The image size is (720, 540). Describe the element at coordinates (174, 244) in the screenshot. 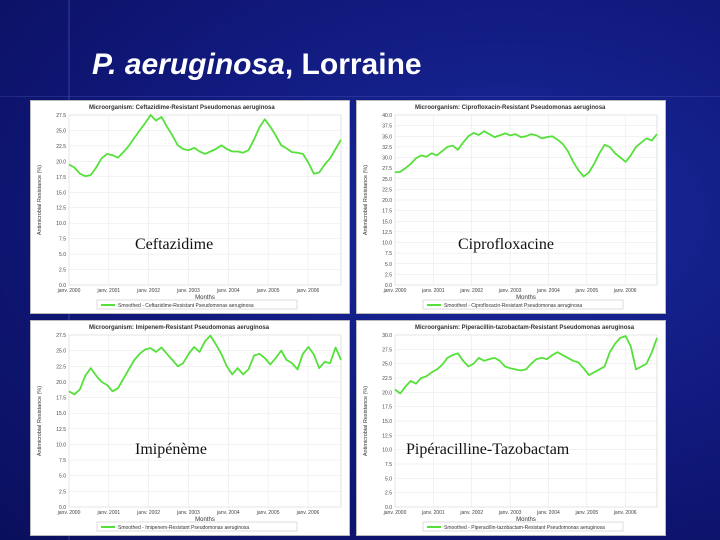

I see `caption-ceftazidime: Ceftazidime` at that location.